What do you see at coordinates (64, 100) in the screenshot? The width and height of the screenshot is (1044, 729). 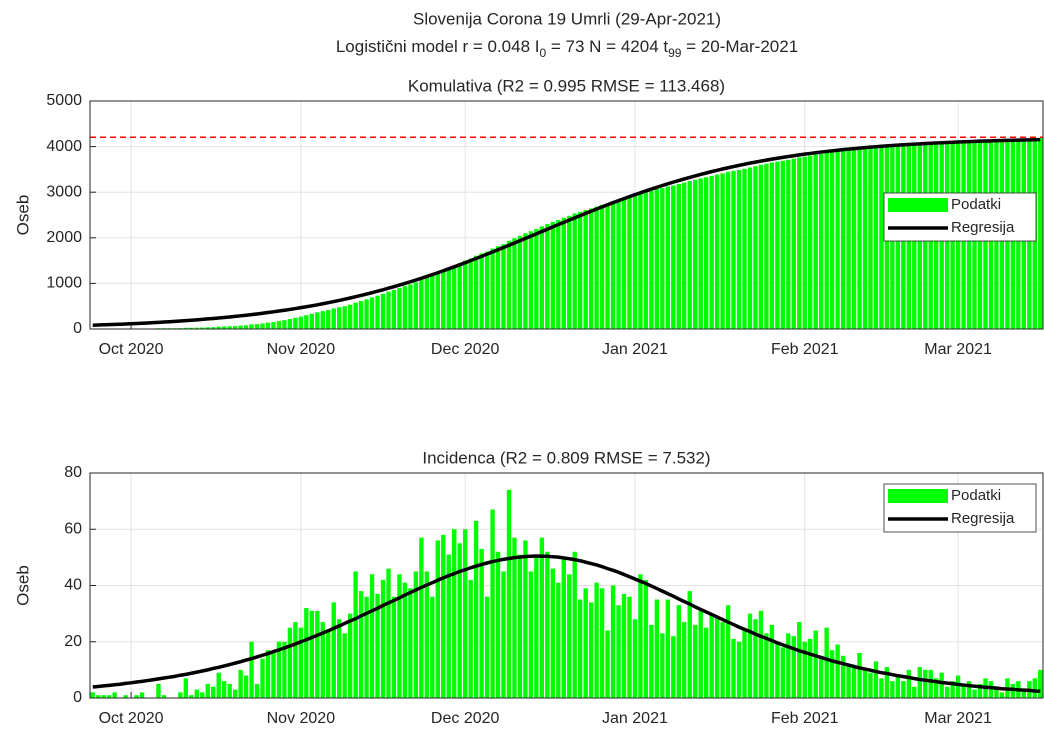 I see `y-tick-label: 5000` at bounding box center [64, 100].